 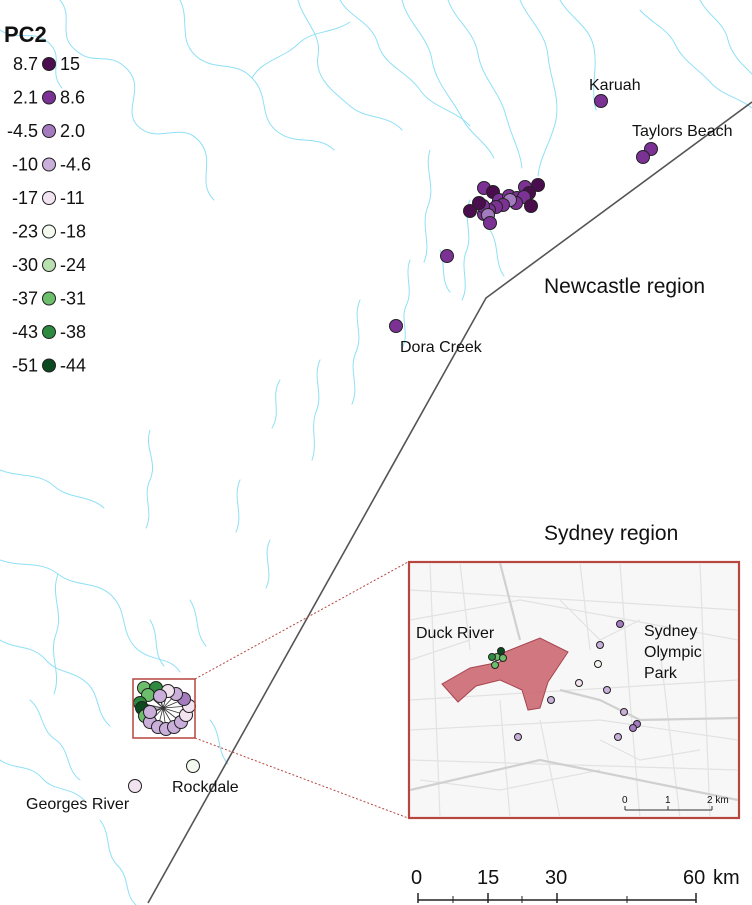 What do you see at coordinates (615, 85) in the screenshot?
I see `karuah-label: Karuah` at bounding box center [615, 85].